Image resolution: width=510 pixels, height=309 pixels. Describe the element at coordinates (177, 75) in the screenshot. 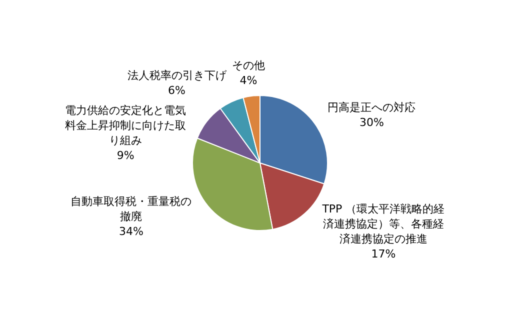

I see `slice-label: 法人税率の引き下げ` at that location.